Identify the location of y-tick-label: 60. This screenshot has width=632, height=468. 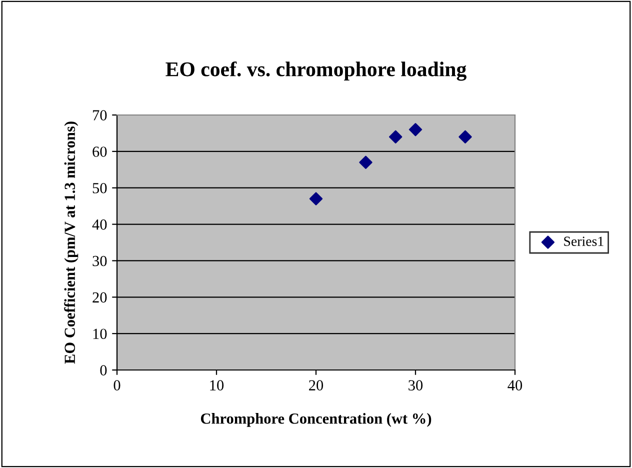
(99, 151).